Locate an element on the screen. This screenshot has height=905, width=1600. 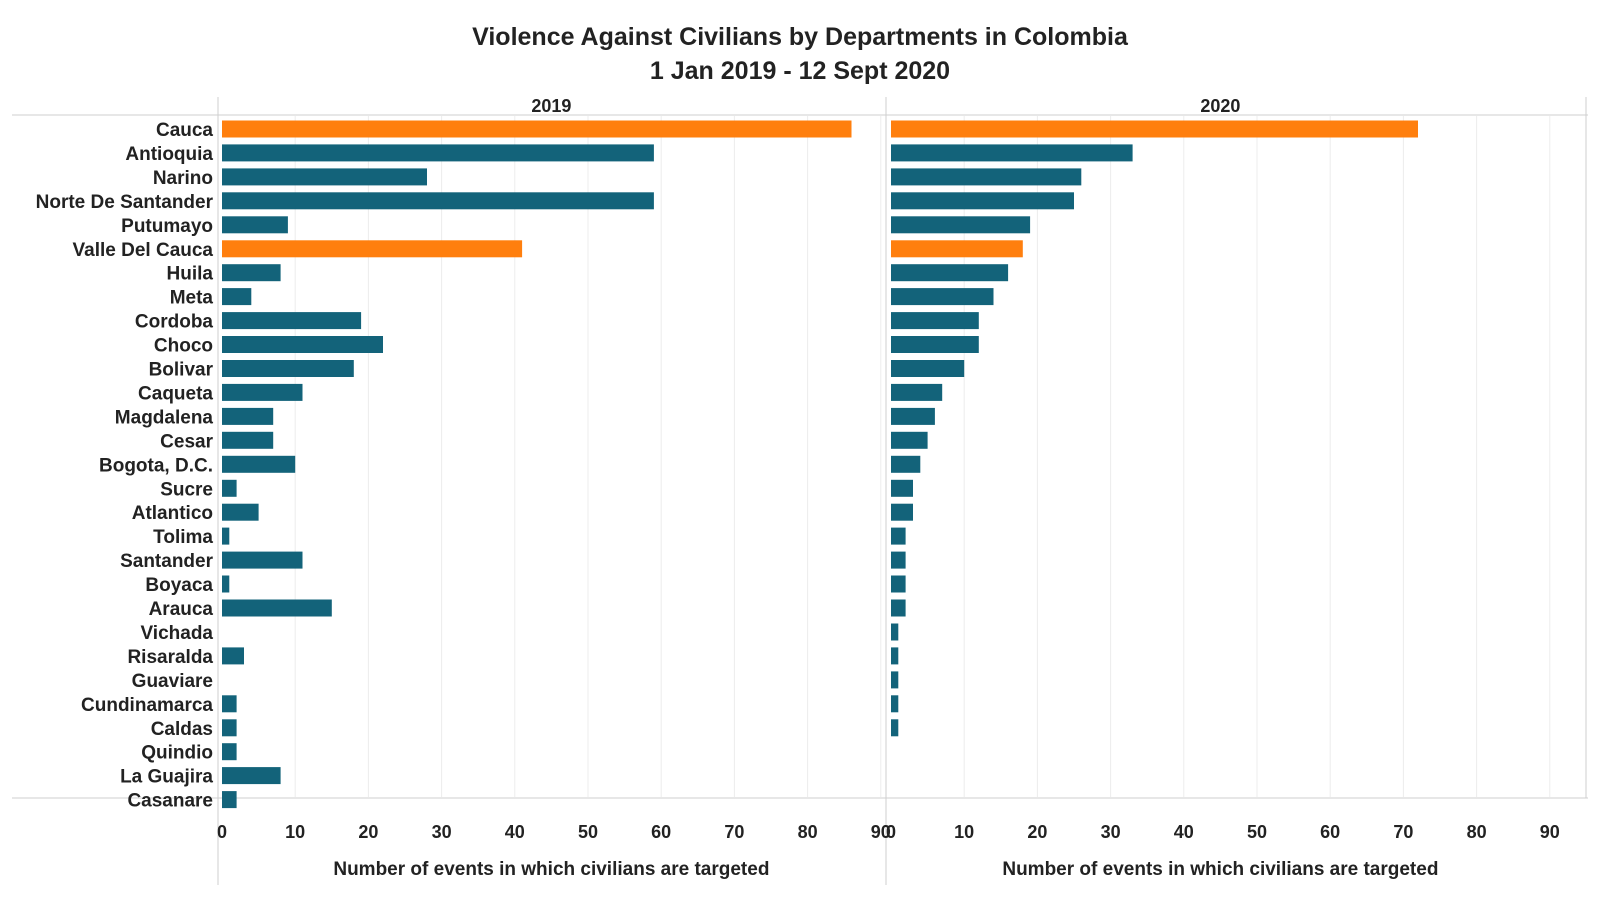
bar-2019-bolivar is located at coordinates (288, 368).